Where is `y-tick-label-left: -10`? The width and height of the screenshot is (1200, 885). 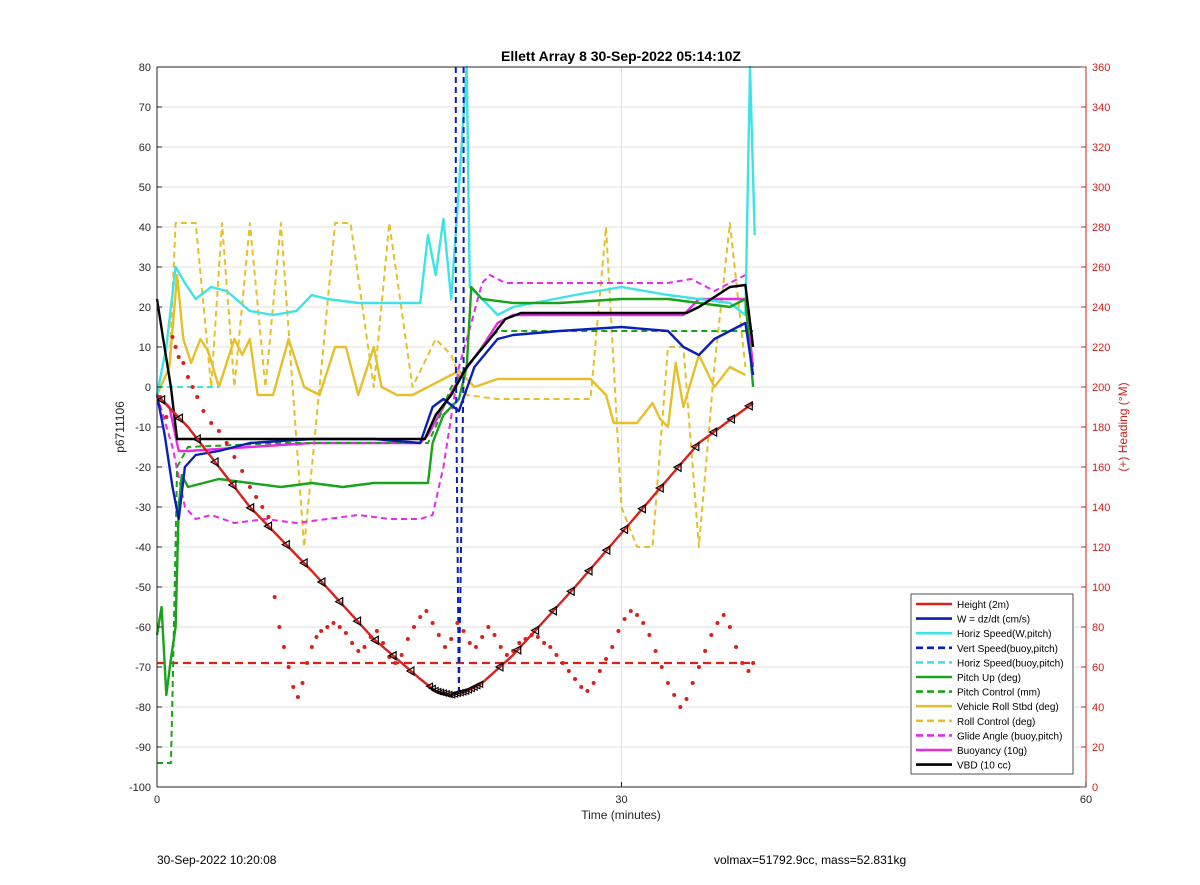 y-tick-label-left: -10 is located at coordinates (143, 428).